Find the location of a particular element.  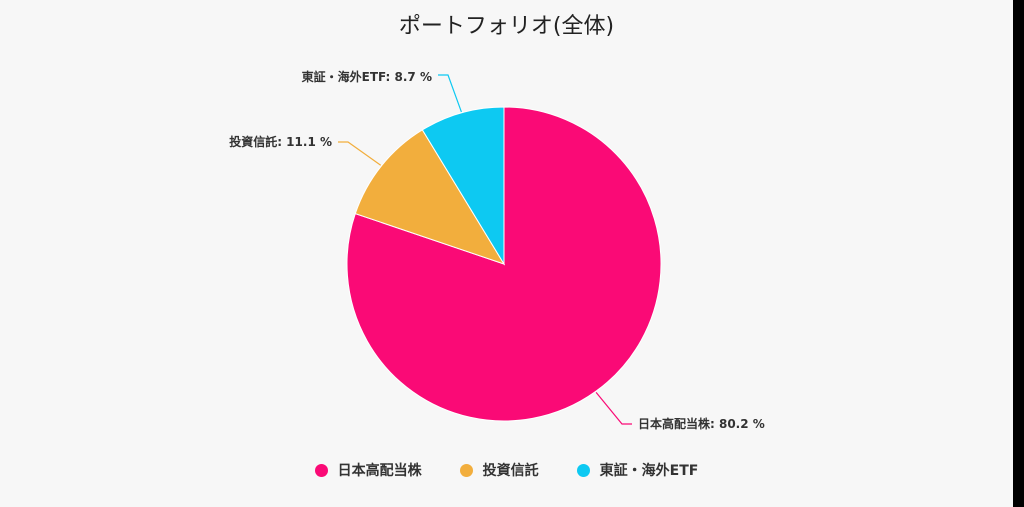

legend-item: 投資信託 is located at coordinates (499, 470).